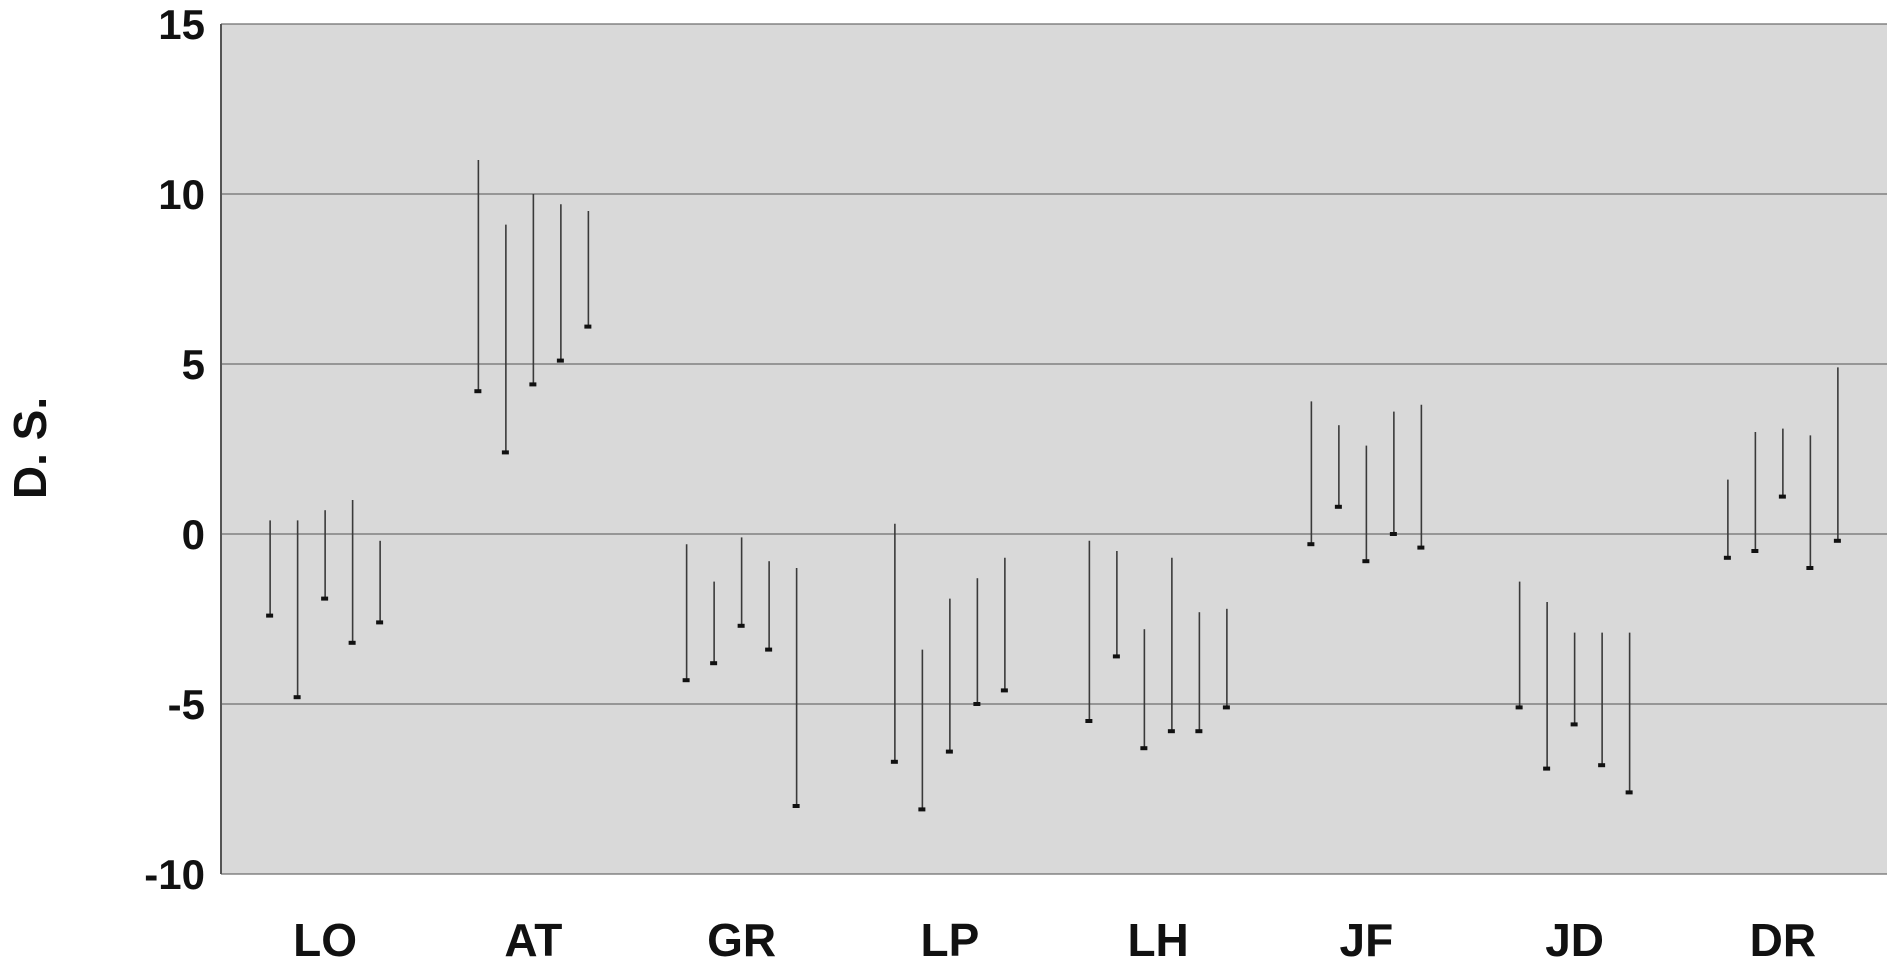 The height and width of the screenshot is (973, 1887). What do you see at coordinates (1367, 940) in the screenshot?
I see `x-category-label: JF` at bounding box center [1367, 940].